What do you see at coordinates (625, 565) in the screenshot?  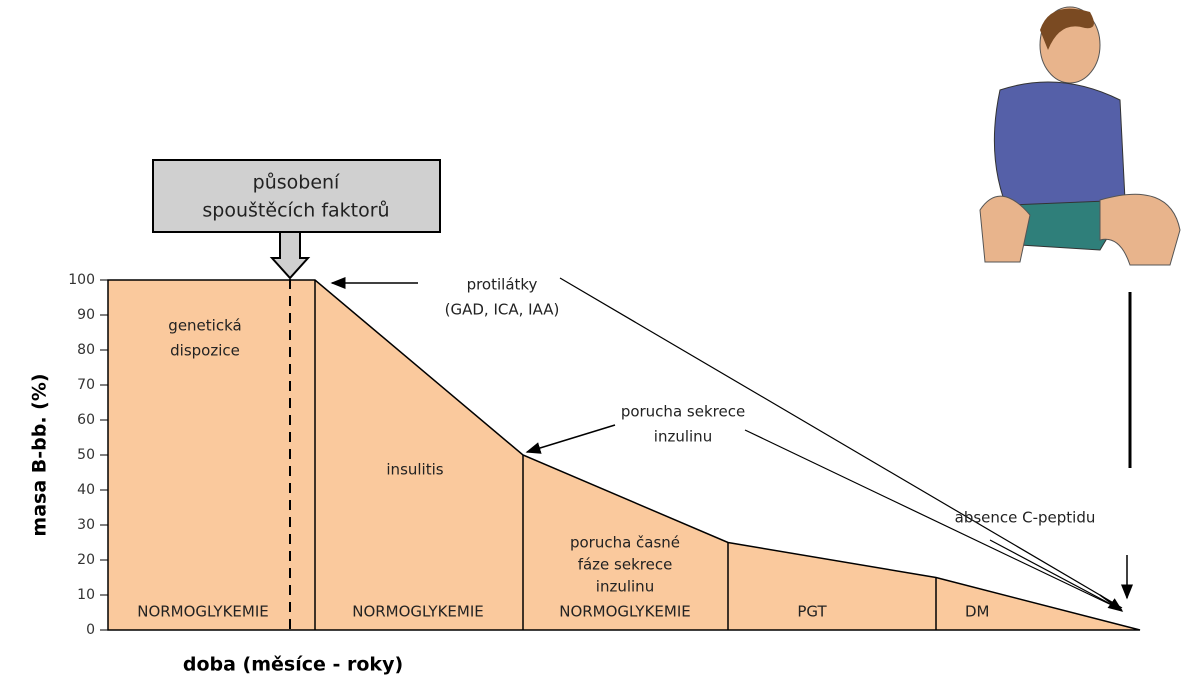 I see `region-label: fáze sekrece` at bounding box center [625, 565].